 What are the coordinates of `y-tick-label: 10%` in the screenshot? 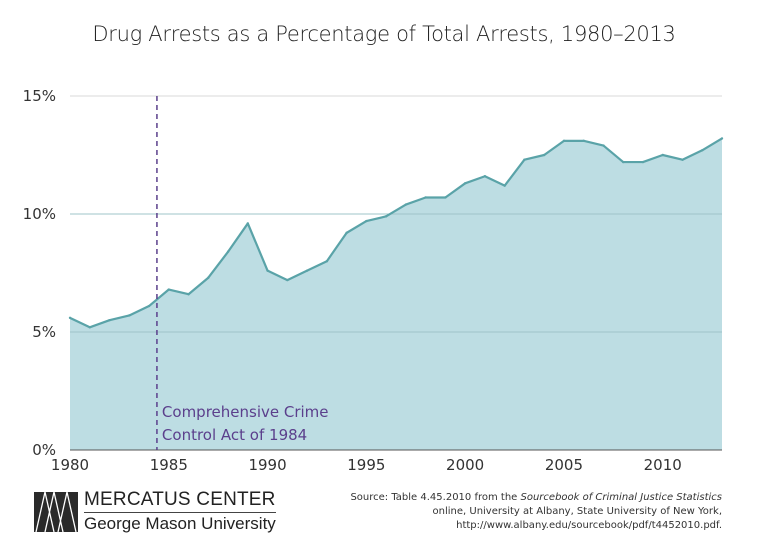 It's located at (39, 214).